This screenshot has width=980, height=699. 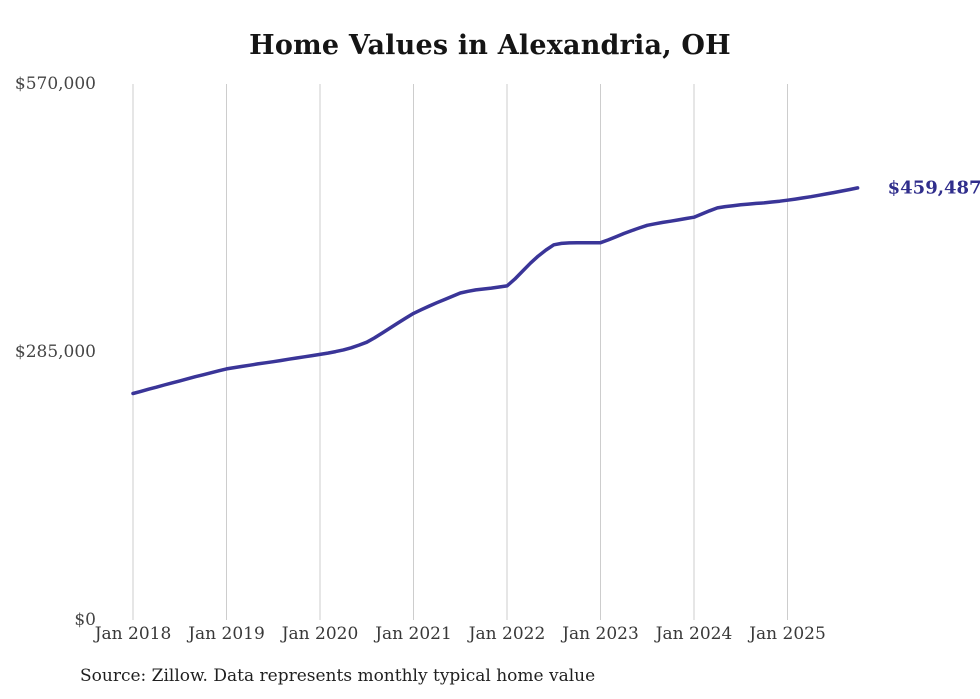 What do you see at coordinates (133, 634) in the screenshot?
I see `x-tick-label: Jan 2018` at bounding box center [133, 634].